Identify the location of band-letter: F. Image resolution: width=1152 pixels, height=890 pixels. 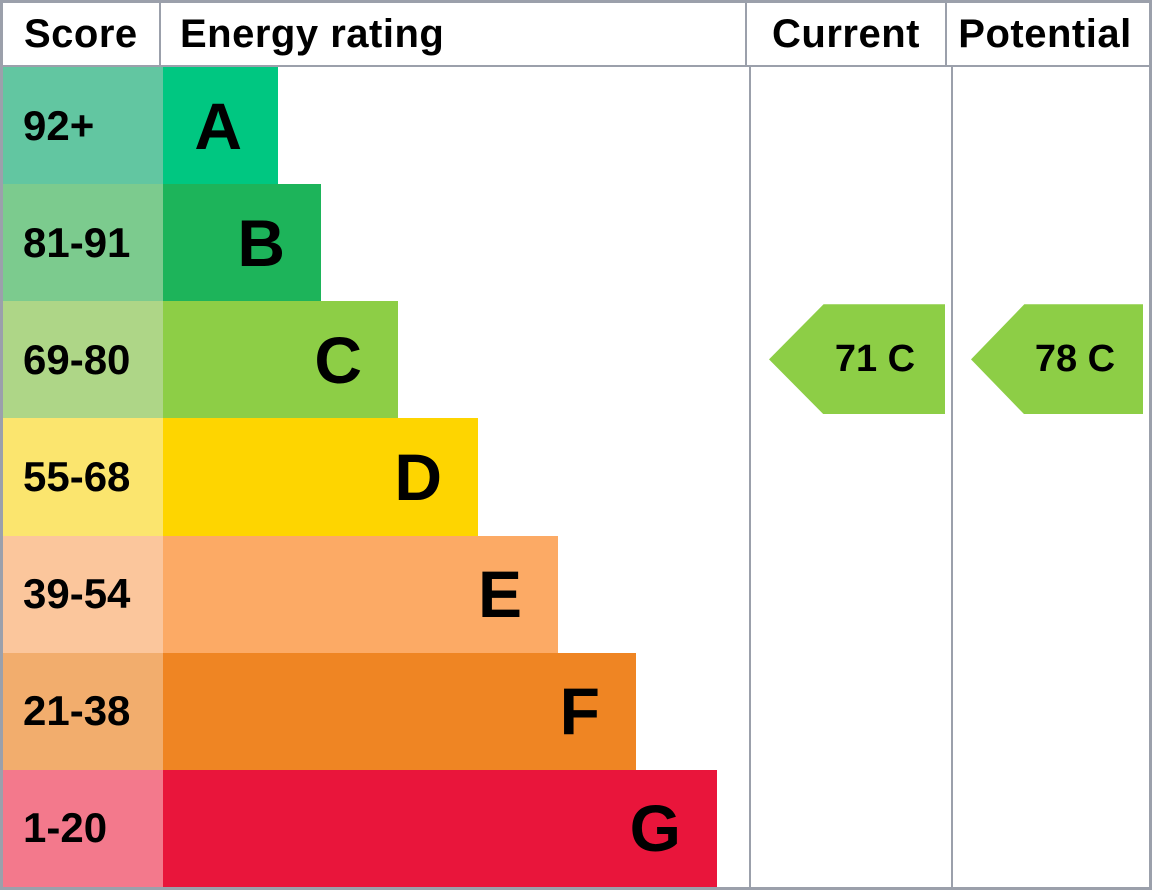
(579, 711).